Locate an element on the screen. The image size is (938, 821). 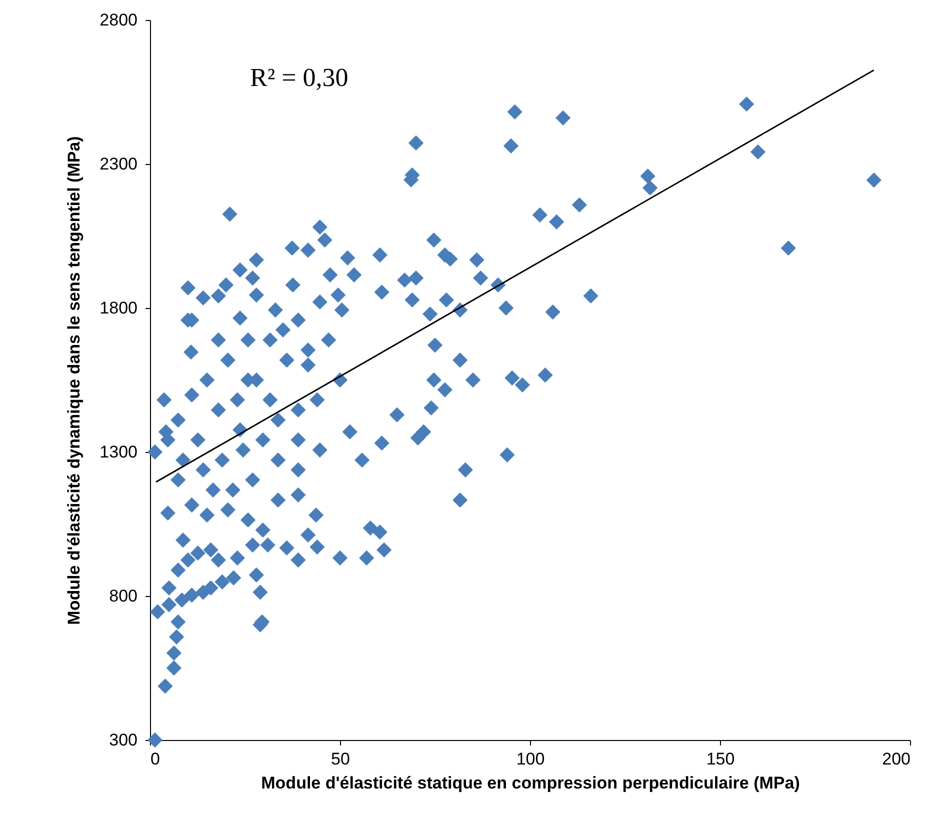
y-tick-label: 2800 is located at coordinates (119, 20).